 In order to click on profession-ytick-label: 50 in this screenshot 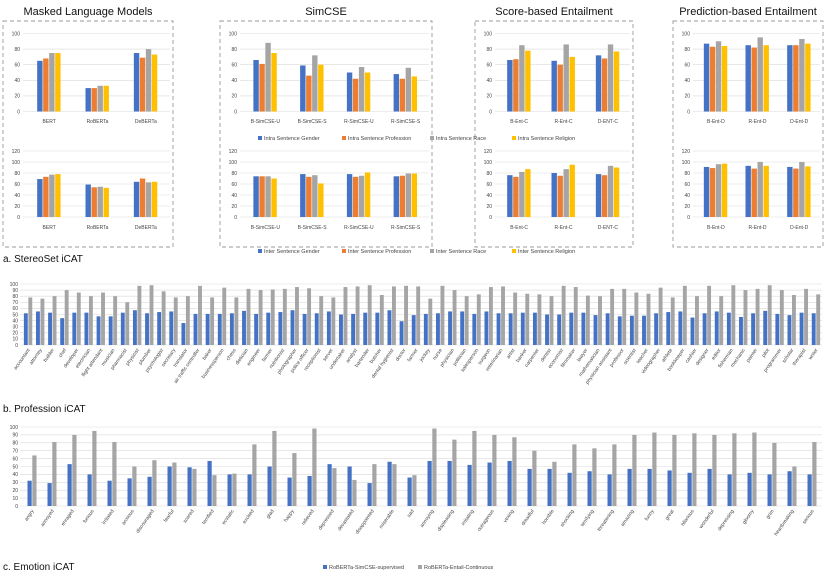, I will do `click(15, 315)`.